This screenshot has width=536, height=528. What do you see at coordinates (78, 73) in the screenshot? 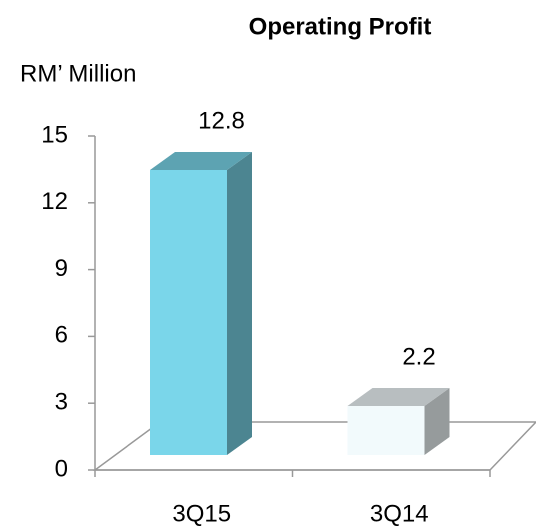
I see `y-axis-label: RM’ Million` at bounding box center [78, 73].